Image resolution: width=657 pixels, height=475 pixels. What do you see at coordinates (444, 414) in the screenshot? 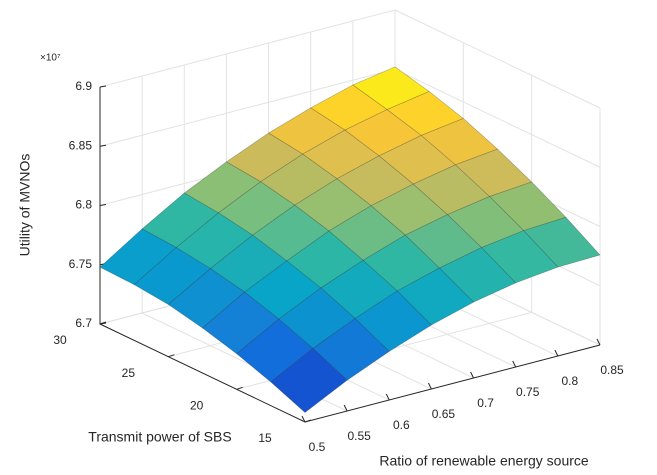
I see `x-tick-label: 0.65` at bounding box center [444, 414].